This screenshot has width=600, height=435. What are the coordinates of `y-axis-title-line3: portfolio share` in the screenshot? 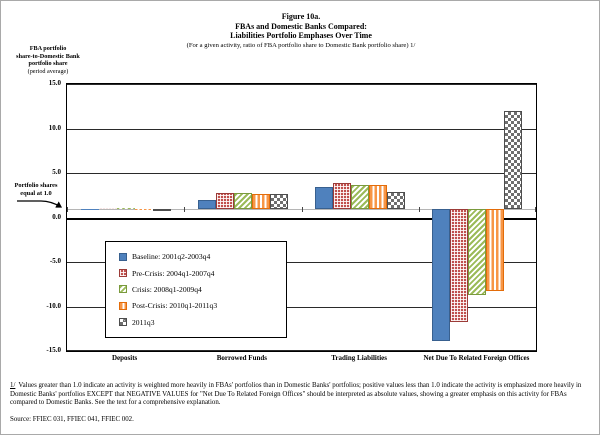 It's located at (48, 64).